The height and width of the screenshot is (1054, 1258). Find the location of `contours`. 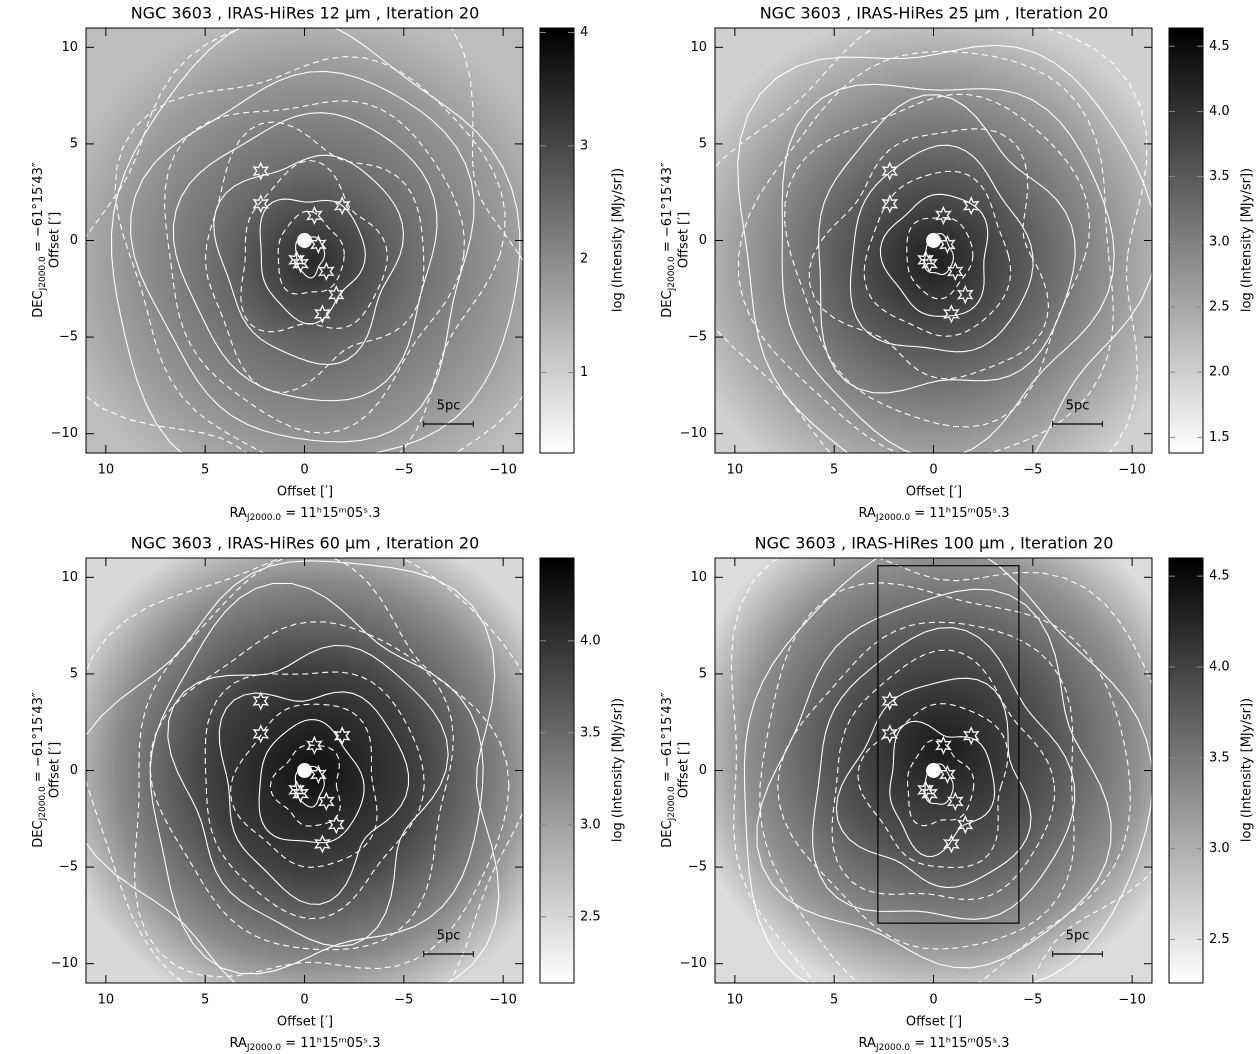

contours is located at coordinates (941, 770).